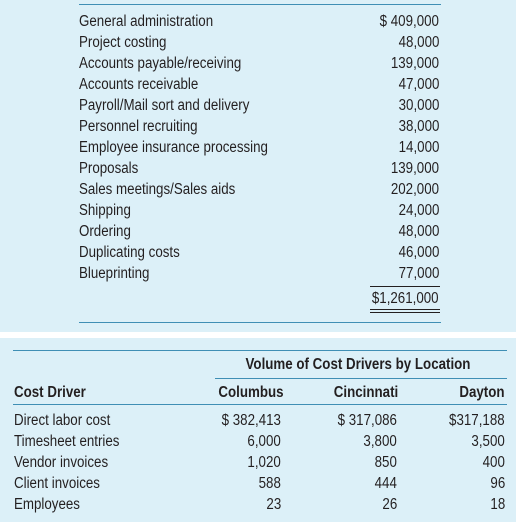 Image resolution: width=516 pixels, height=522 pixels. What do you see at coordinates (114, 273) in the screenshot?
I see `cost-row-label: Blueprinting` at bounding box center [114, 273].